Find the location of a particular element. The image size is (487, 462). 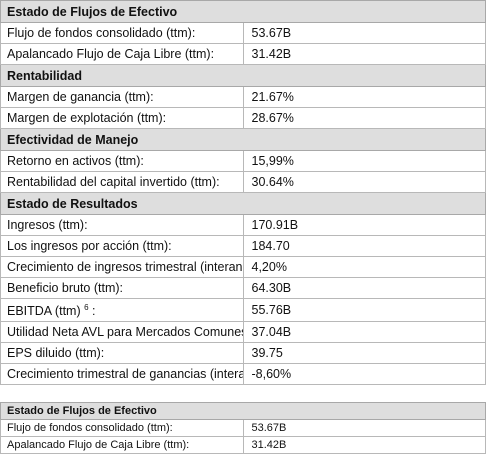

label-suffix: : is located at coordinates (94, 310).